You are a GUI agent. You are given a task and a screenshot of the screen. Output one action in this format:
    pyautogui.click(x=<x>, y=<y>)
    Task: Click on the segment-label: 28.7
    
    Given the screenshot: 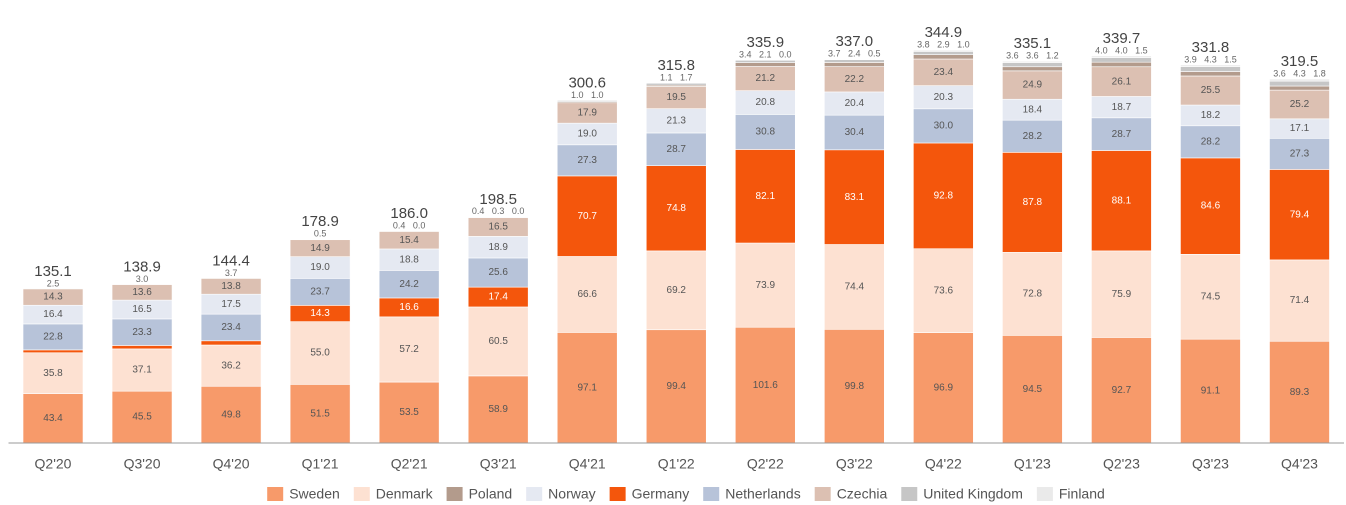 What is the action you would take?
    pyautogui.click(x=677, y=149)
    